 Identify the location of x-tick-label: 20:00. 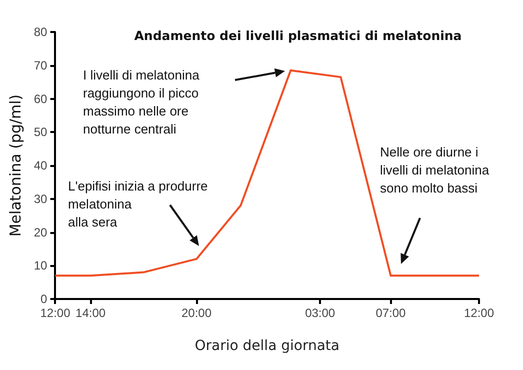
(196, 313).